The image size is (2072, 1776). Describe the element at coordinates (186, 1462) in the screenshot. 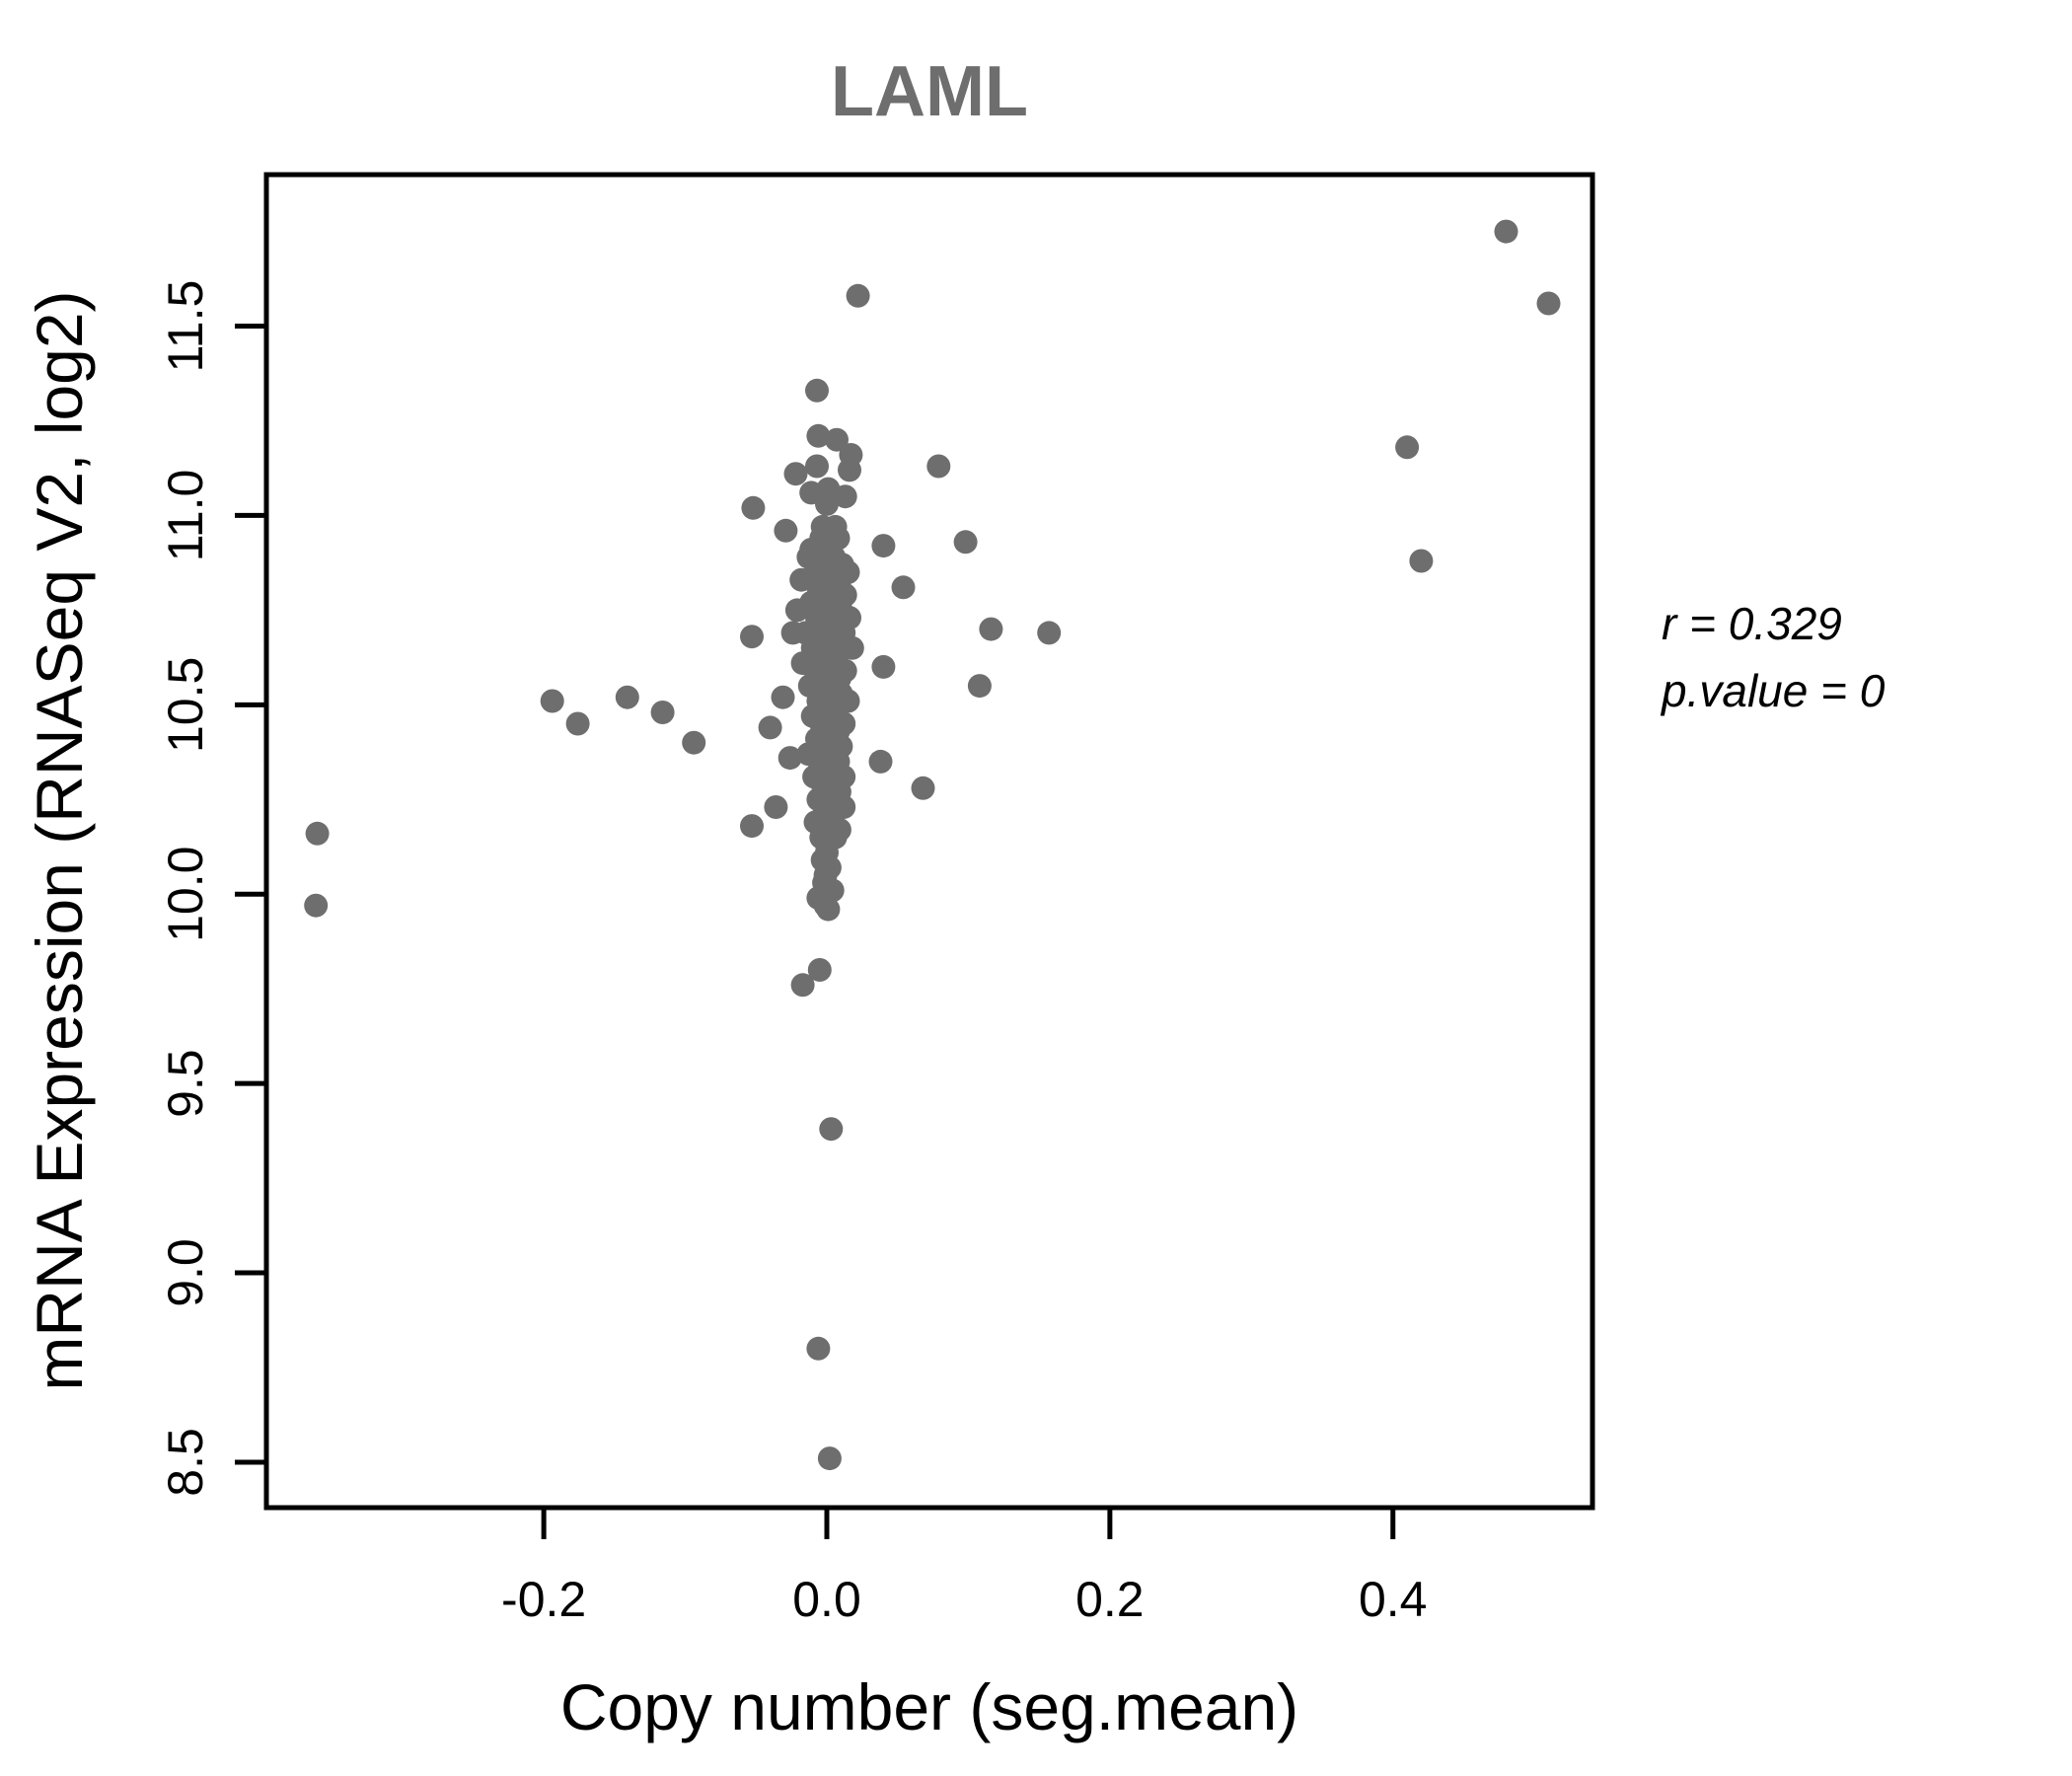

I see `y-tick-label: 8.5` at that location.